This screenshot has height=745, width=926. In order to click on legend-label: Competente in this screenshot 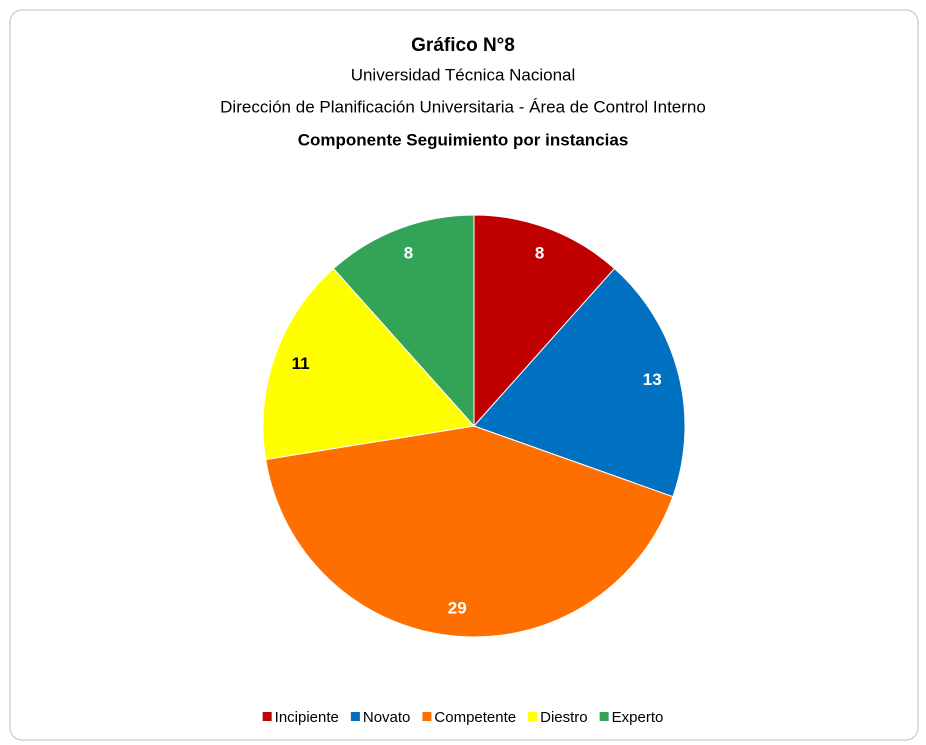, I will do `click(475, 717)`.